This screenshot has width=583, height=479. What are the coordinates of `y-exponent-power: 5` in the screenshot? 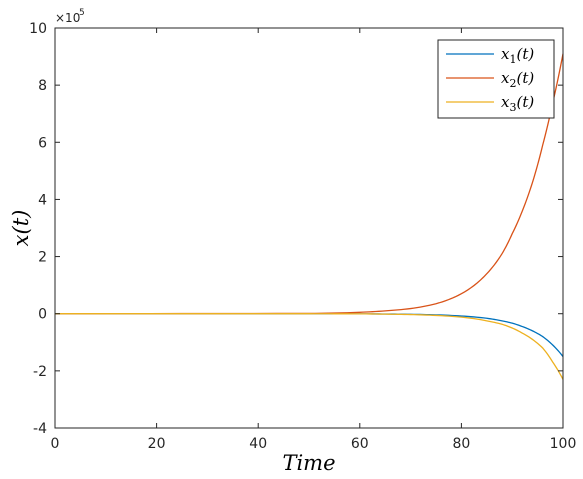 It's located at (82, 13).